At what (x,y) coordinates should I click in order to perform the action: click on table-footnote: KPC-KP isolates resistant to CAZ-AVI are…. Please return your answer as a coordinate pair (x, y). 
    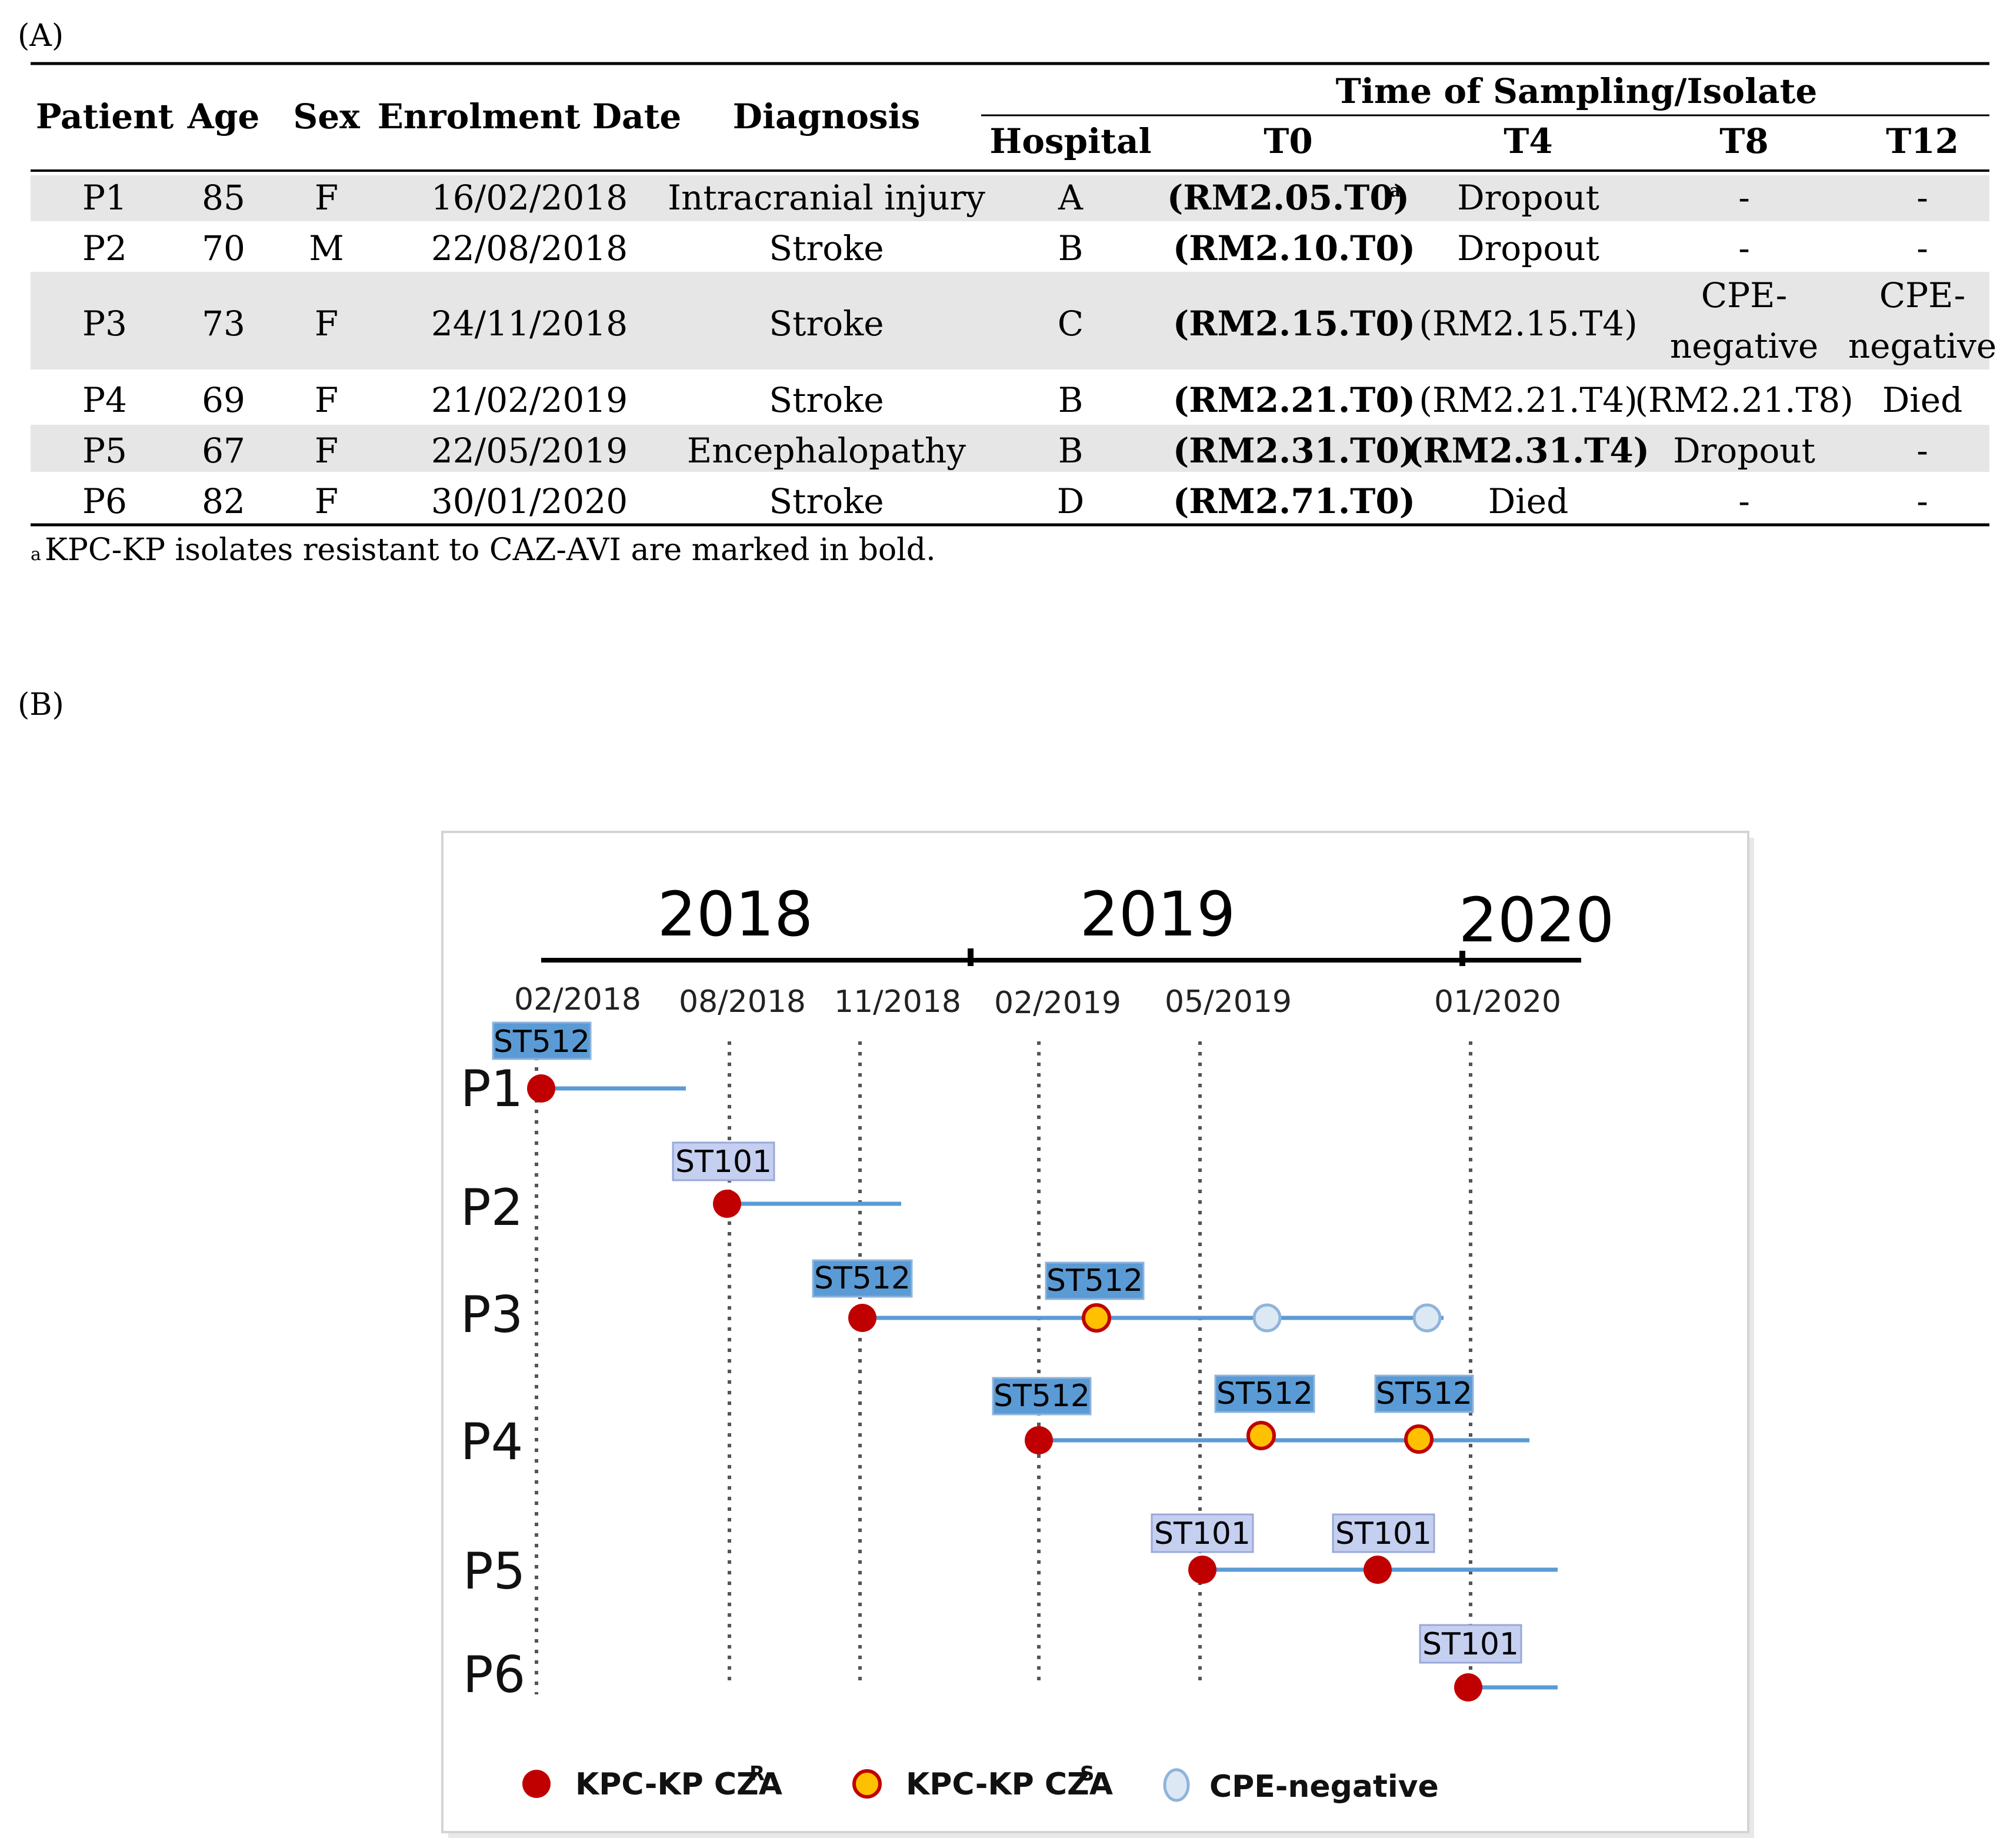
    Looking at the image, I should click on (491, 550).